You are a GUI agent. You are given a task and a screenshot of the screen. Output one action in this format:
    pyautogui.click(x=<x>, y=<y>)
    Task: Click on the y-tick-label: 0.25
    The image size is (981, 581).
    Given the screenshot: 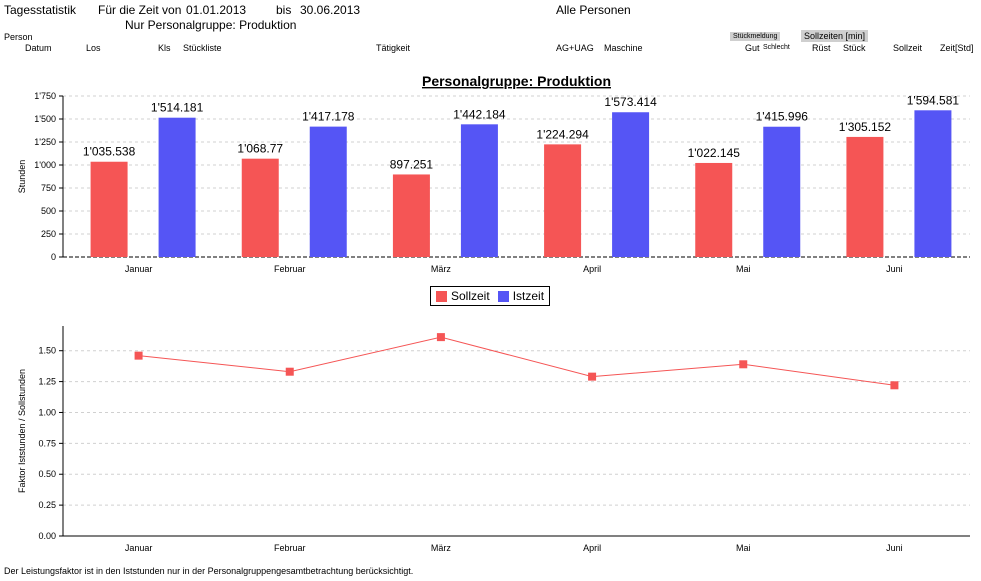 What is the action you would take?
    pyautogui.click(x=47, y=505)
    